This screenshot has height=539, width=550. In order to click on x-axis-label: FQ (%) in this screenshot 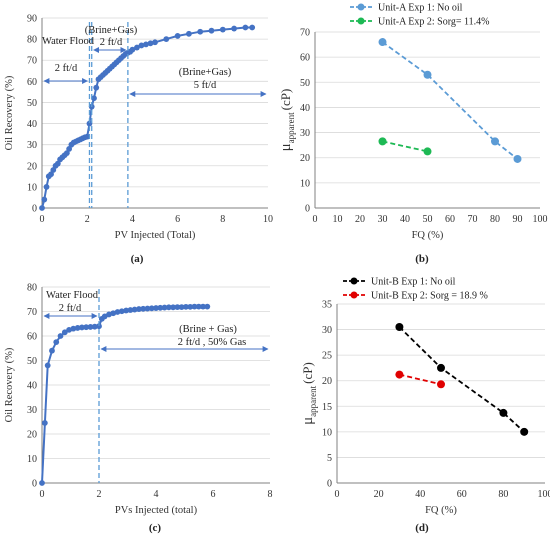, I will do `click(428, 235)`.